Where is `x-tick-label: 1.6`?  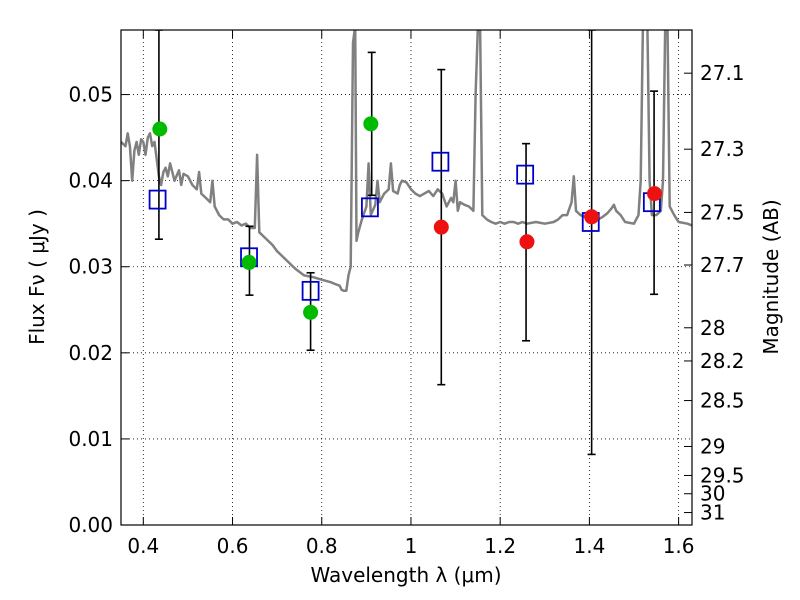
x-tick-label: 1.6 is located at coordinates (679, 546).